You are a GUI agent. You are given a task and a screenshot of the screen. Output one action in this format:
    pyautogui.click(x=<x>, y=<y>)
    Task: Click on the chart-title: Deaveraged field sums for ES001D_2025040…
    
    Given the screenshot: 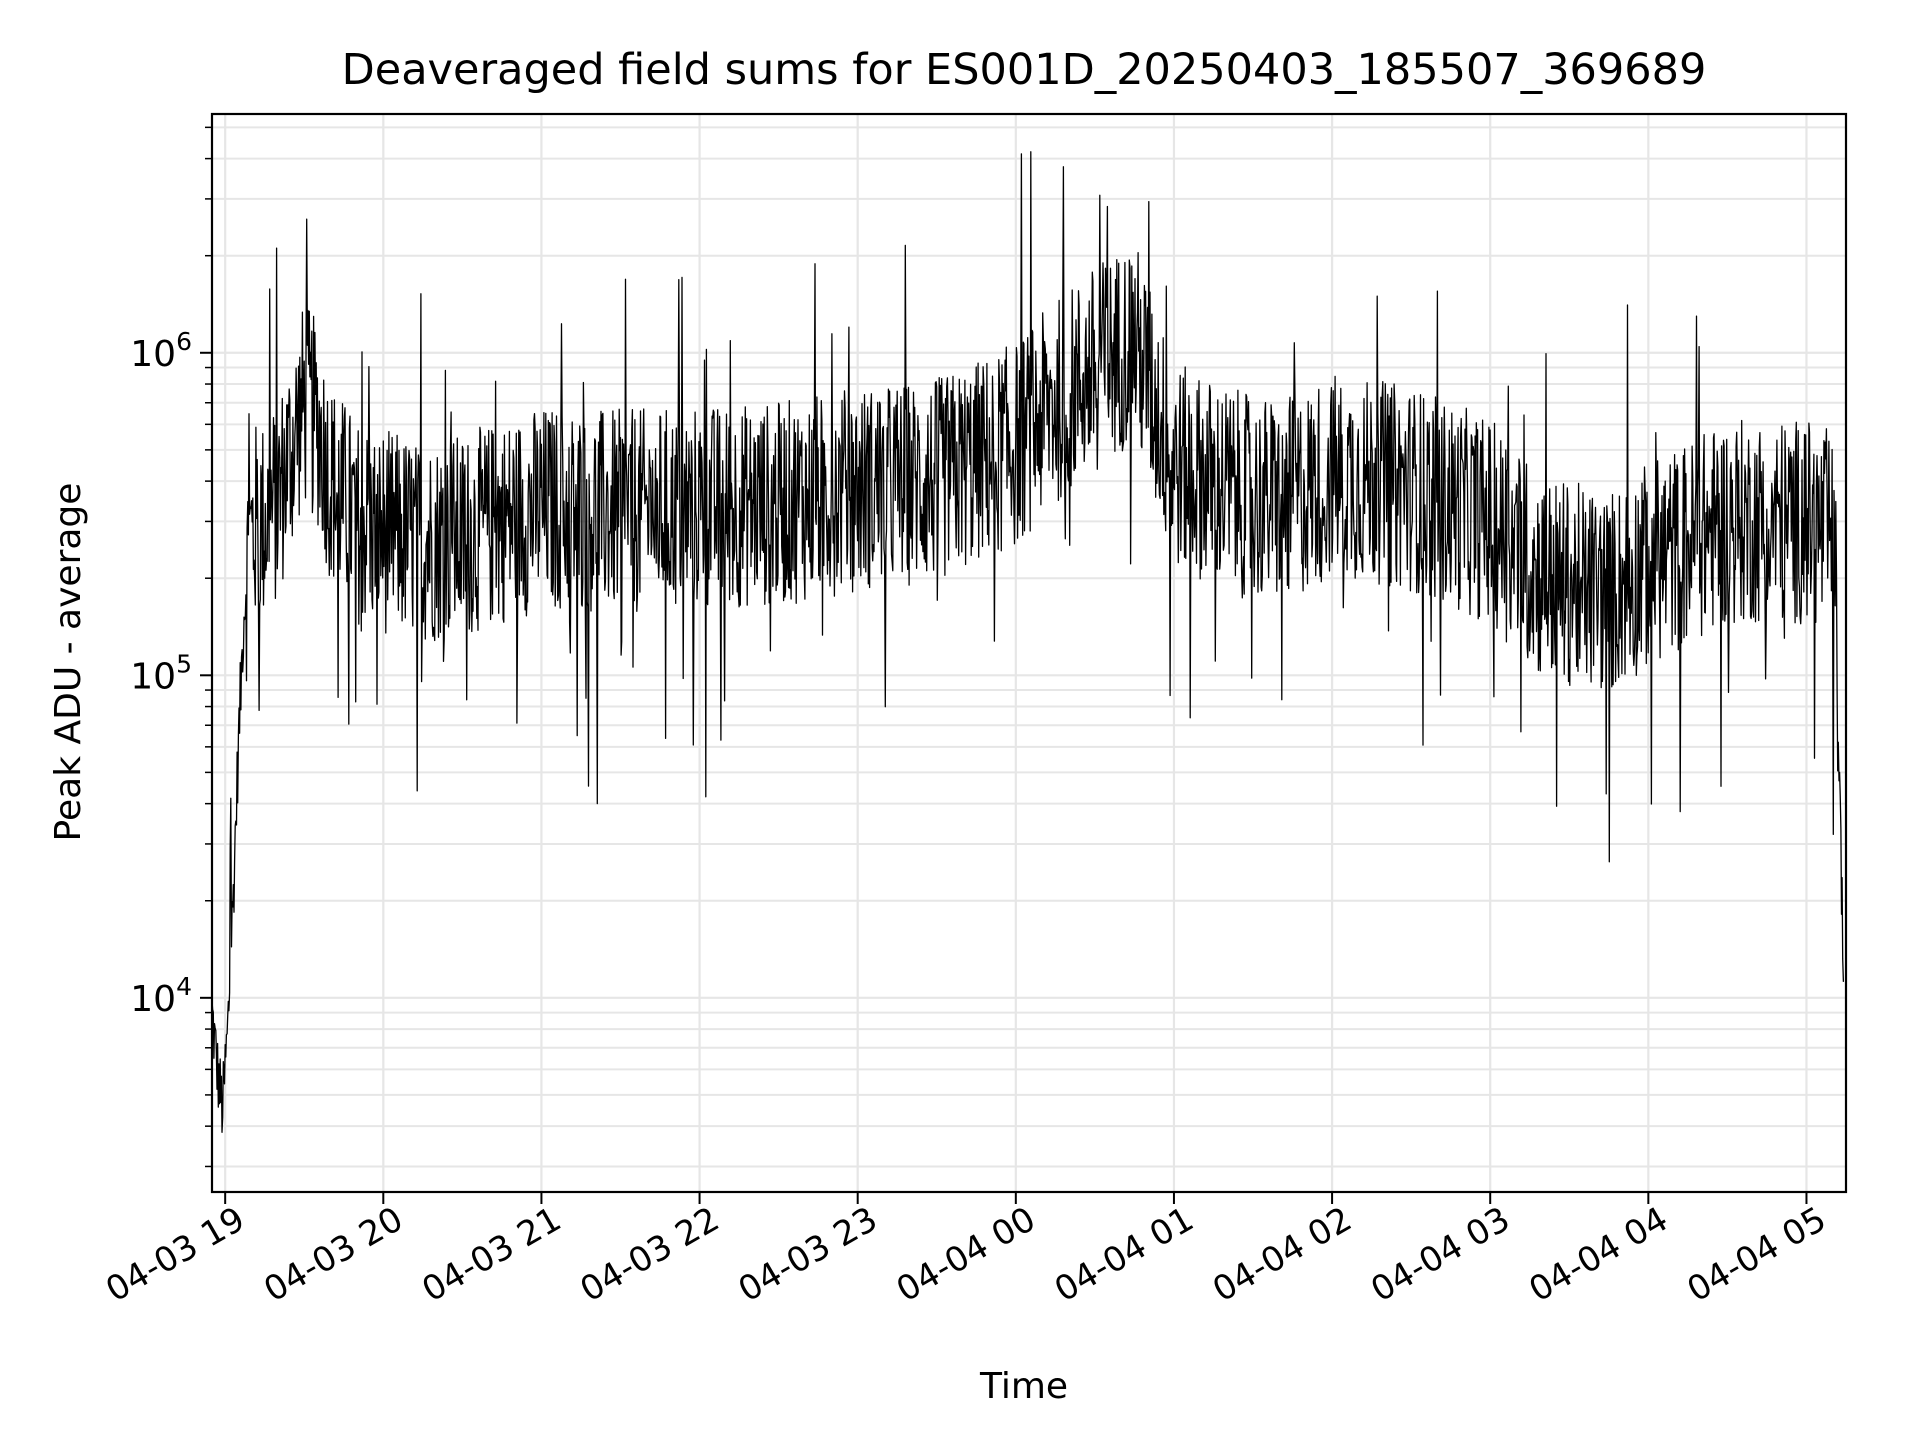 What is the action you would take?
    pyautogui.click(x=1024, y=70)
    